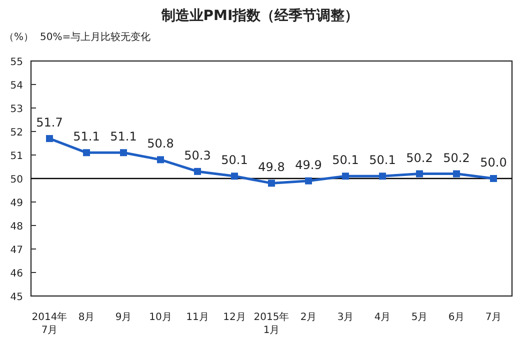  I want to click on y-tick-label: 49, so click(16, 203).